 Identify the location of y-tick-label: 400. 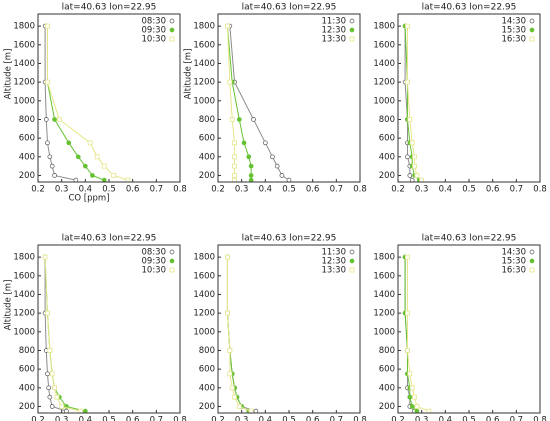
(387, 157).